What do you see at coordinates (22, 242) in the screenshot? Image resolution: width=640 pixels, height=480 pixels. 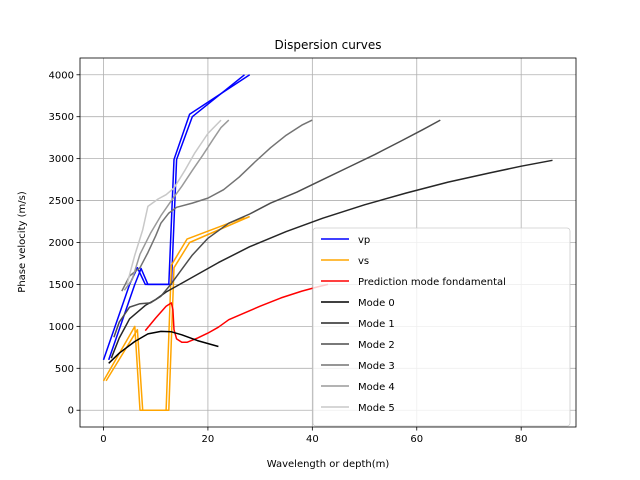 I see `y-axis-title: Phase velocity (m/s)` at bounding box center [22, 242].